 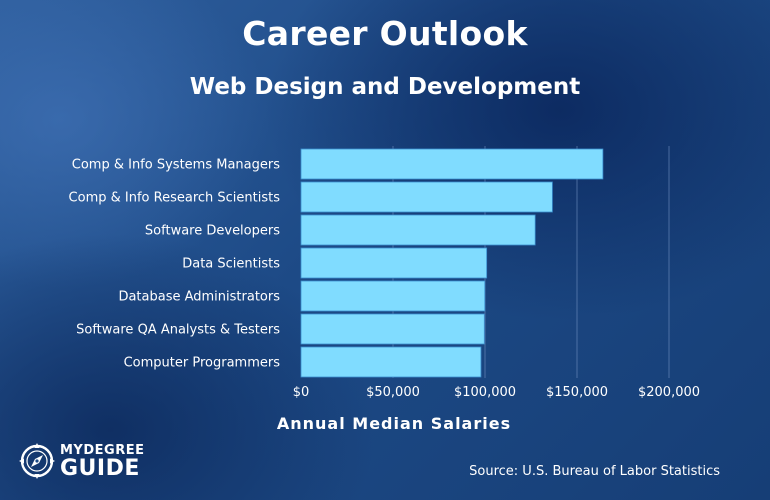 I want to click on category-label: Data Scientists, so click(x=231, y=264).